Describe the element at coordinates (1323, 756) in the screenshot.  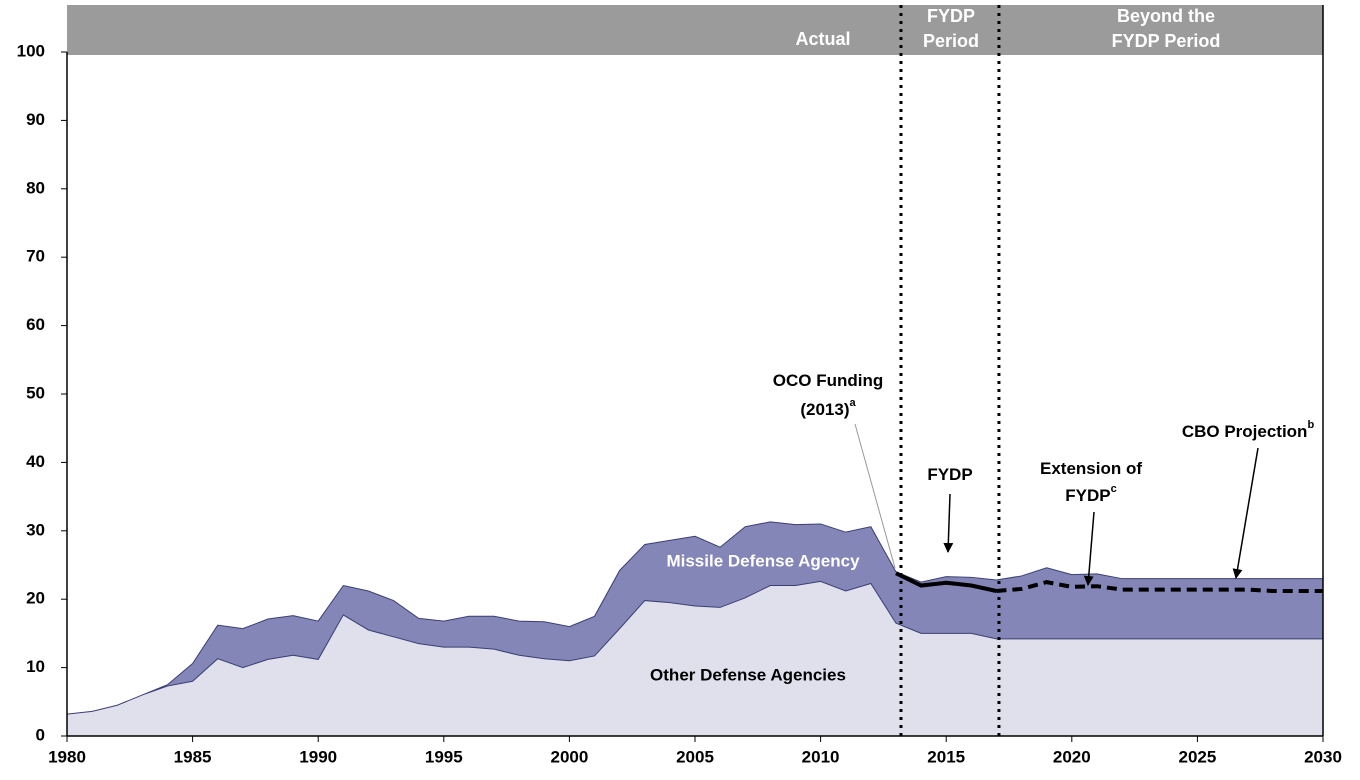
I see `x-tick-label: 2030` at that location.